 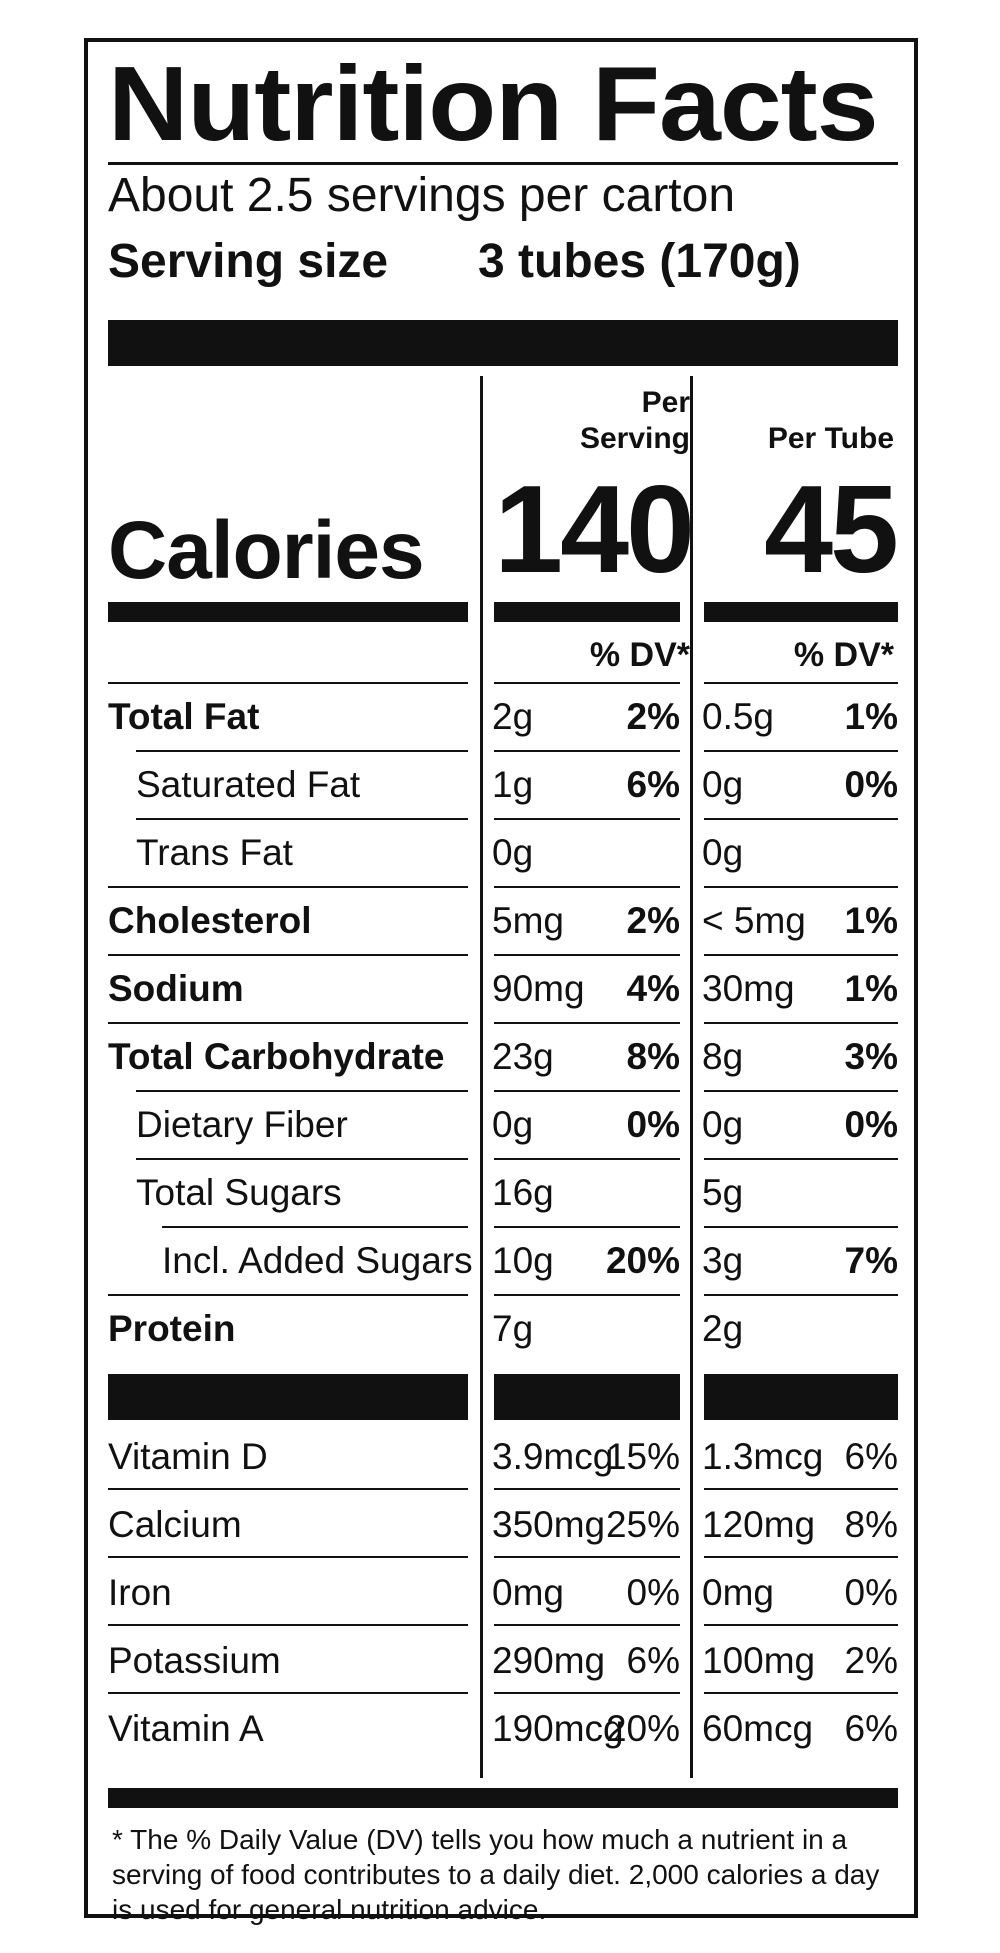 I want to click on vitamin-serving-amount: 290mg, so click(x=549, y=1660).